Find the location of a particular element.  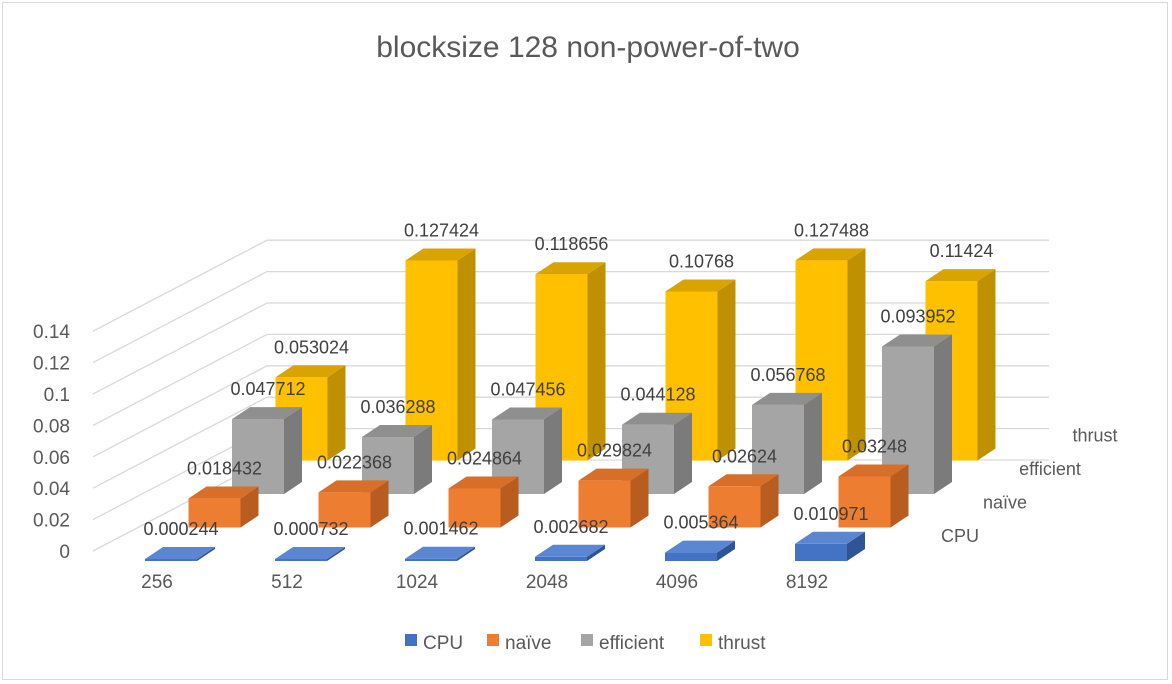

legend-swatch is located at coordinates (587, 640).